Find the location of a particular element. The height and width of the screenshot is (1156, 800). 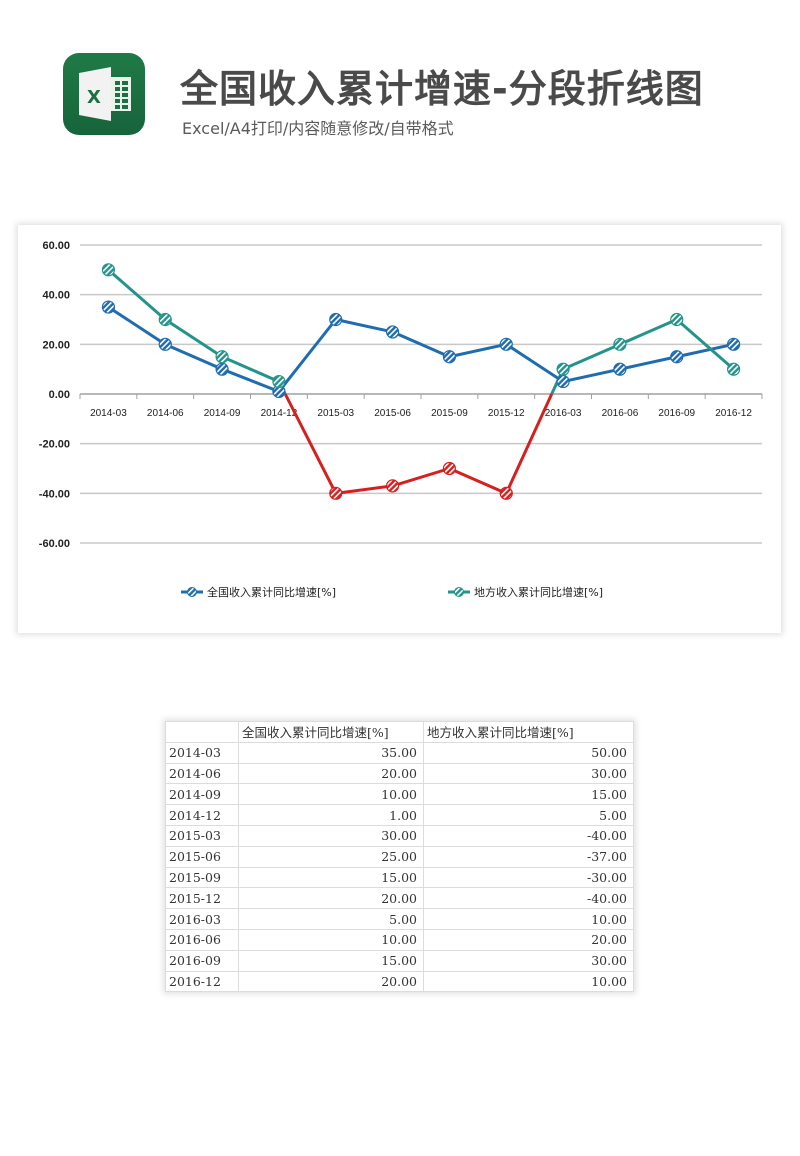

table-row: 2014-06 20.00 30.00 is located at coordinates (399, 773).